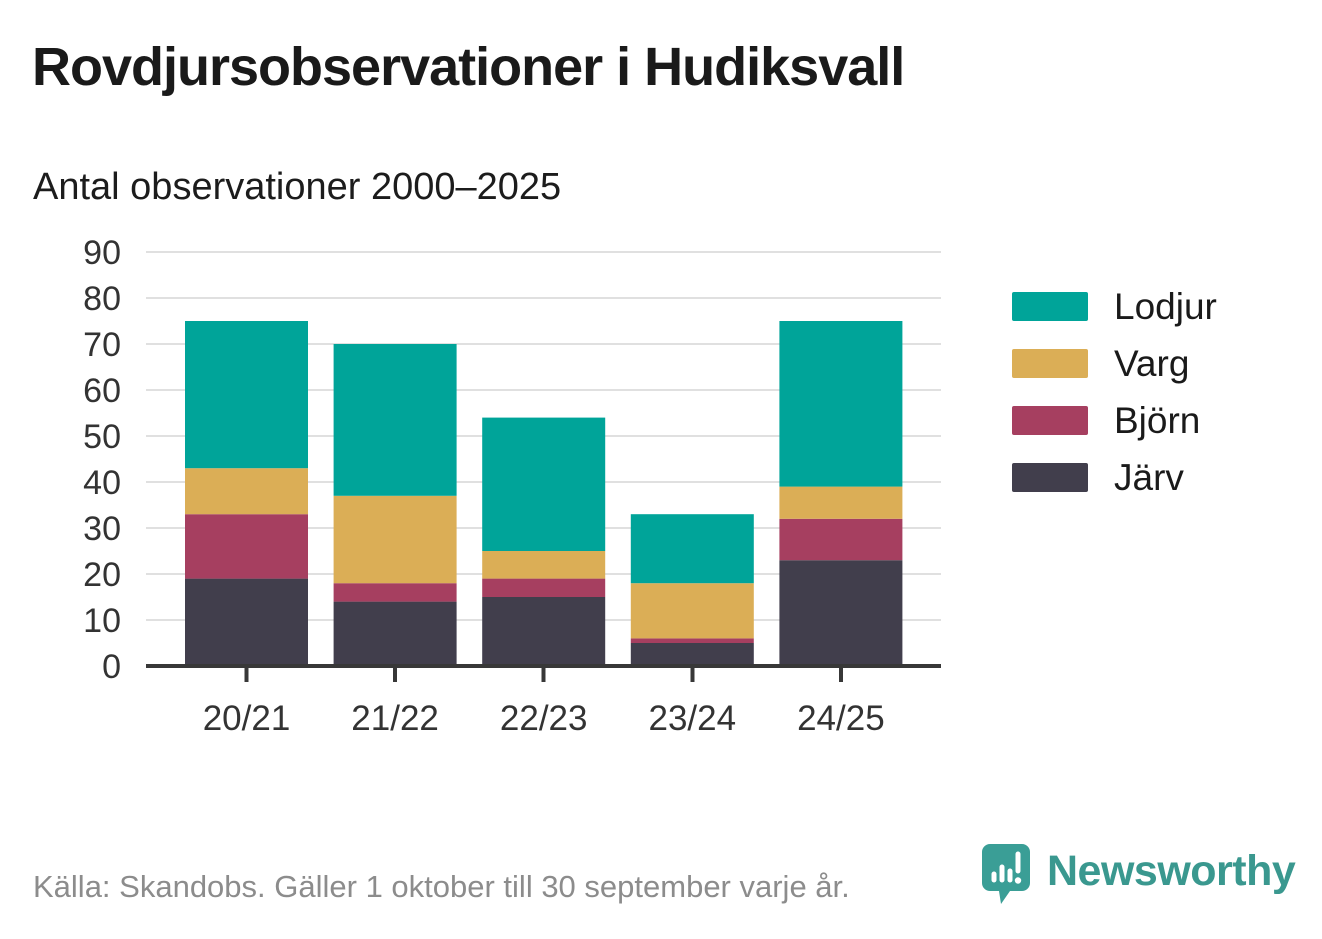  Describe the element at coordinates (102, 437) in the screenshot. I see `y-tick-label: 50` at that location.